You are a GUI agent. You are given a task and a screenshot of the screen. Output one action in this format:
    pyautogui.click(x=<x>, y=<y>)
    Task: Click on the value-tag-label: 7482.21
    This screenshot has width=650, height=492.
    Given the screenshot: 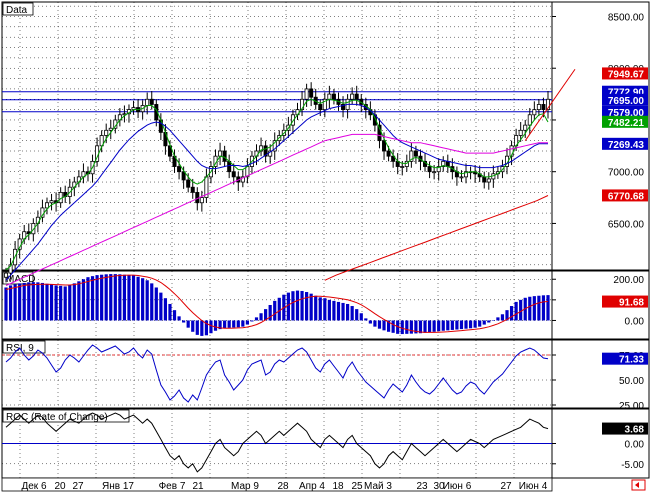 What is the action you would take?
    pyautogui.click(x=626, y=123)
    